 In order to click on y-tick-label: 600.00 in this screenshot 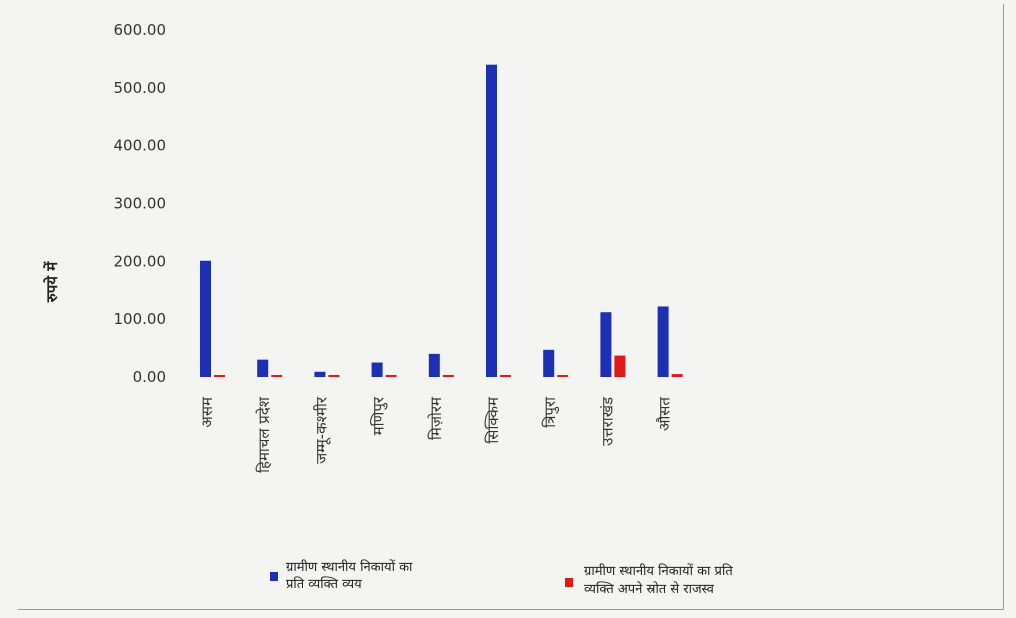, I will do `click(140, 30)`.